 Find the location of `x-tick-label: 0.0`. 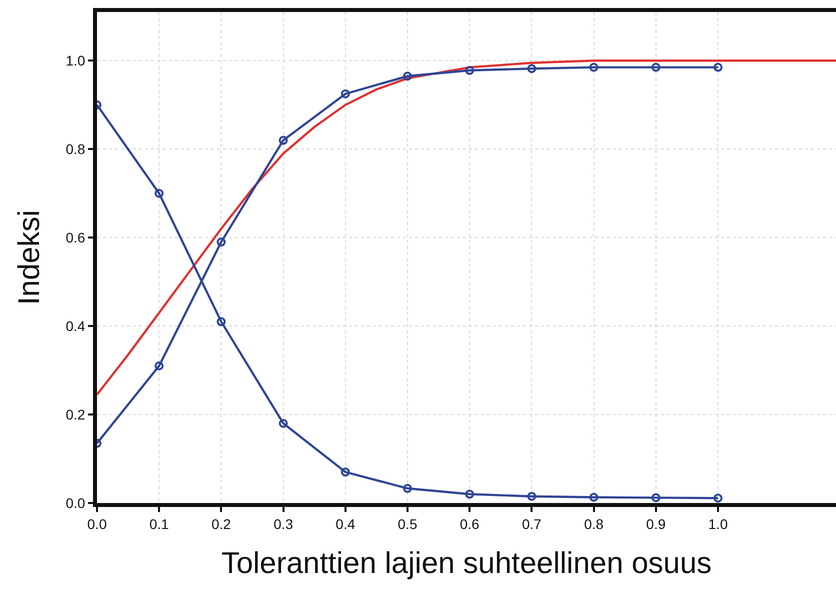

x-tick-label: 0.0 is located at coordinates (97, 524).